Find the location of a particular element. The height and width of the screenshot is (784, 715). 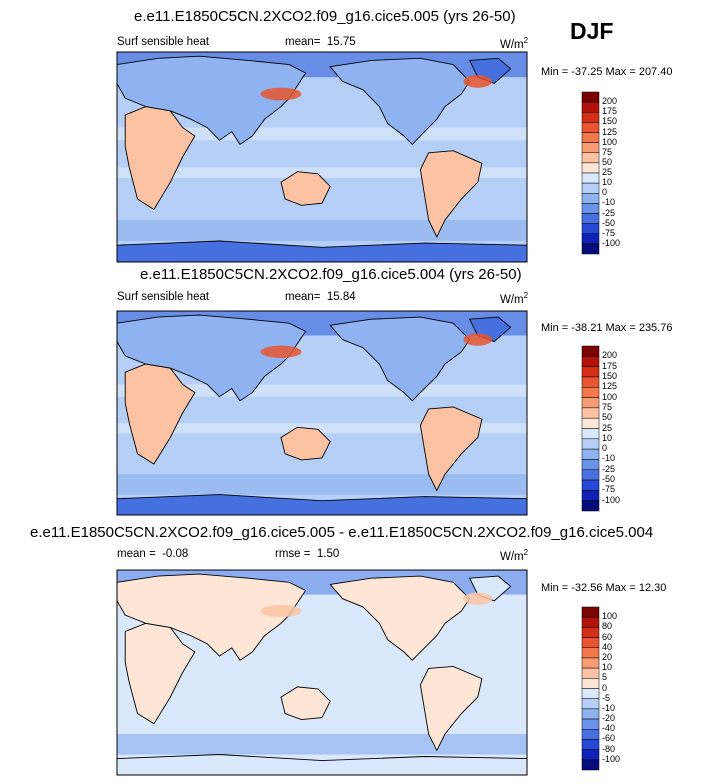

panel-2-field-label: Surf sensible heat is located at coordinates (163, 297).